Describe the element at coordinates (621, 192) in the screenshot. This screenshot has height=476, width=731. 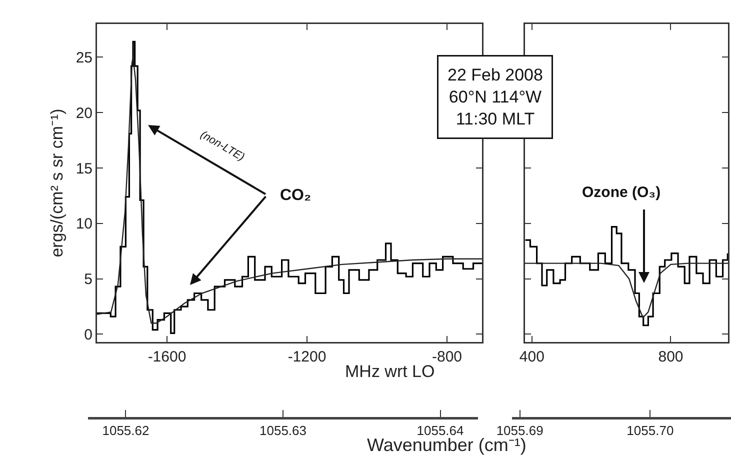
I see `annotation: Ozone (O₃)` at that location.